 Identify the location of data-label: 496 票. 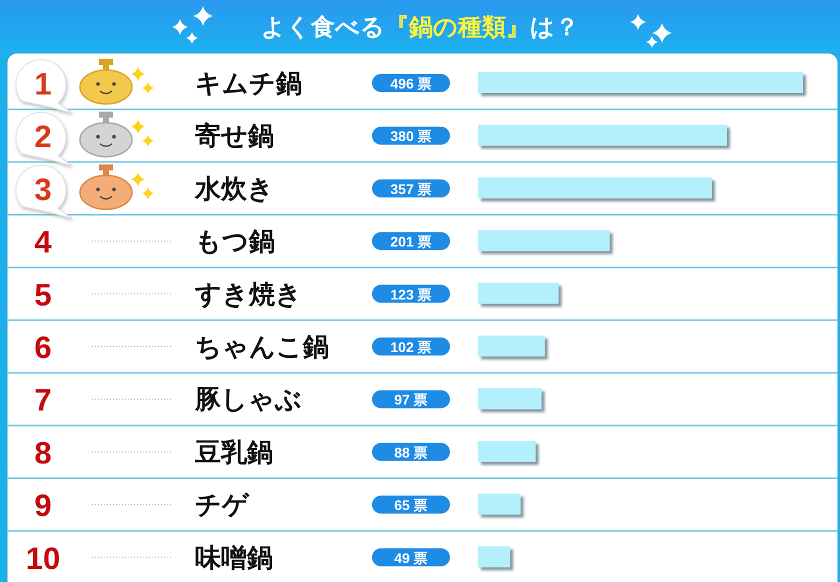
(411, 84).